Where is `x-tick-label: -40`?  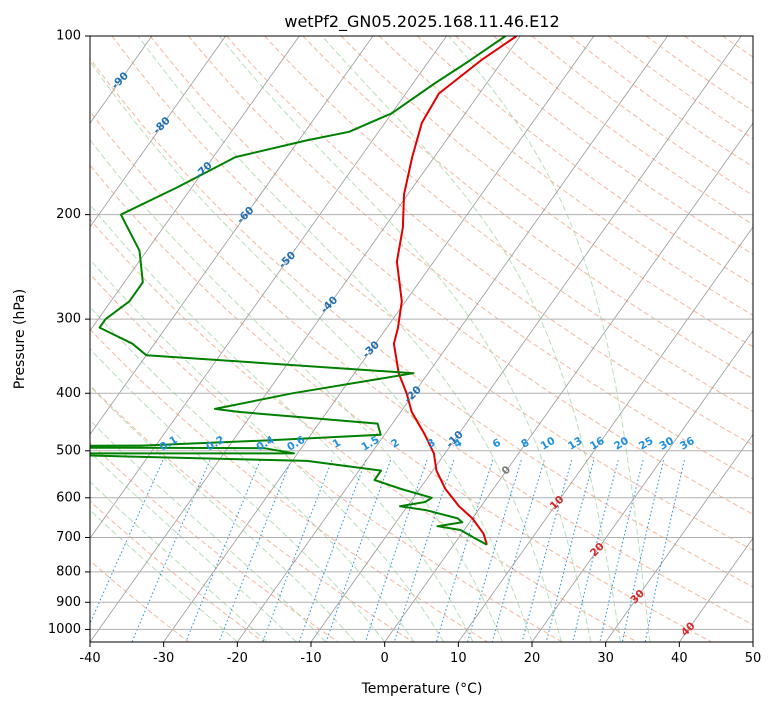 x-tick-label: -40 is located at coordinates (89, 658).